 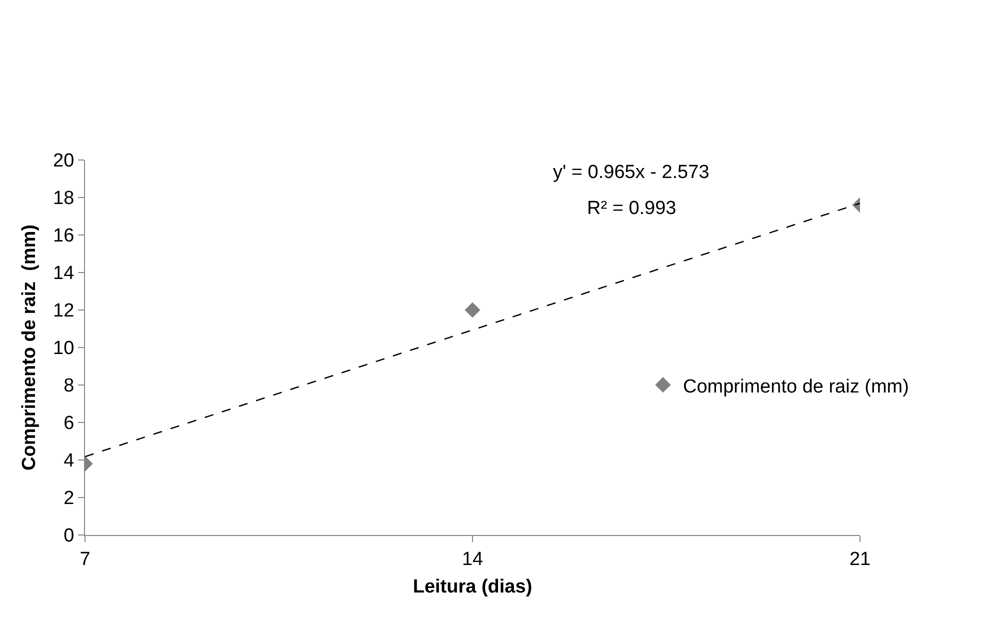 What do you see at coordinates (69, 386) in the screenshot?
I see `y-tick-label: 8` at bounding box center [69, 386].